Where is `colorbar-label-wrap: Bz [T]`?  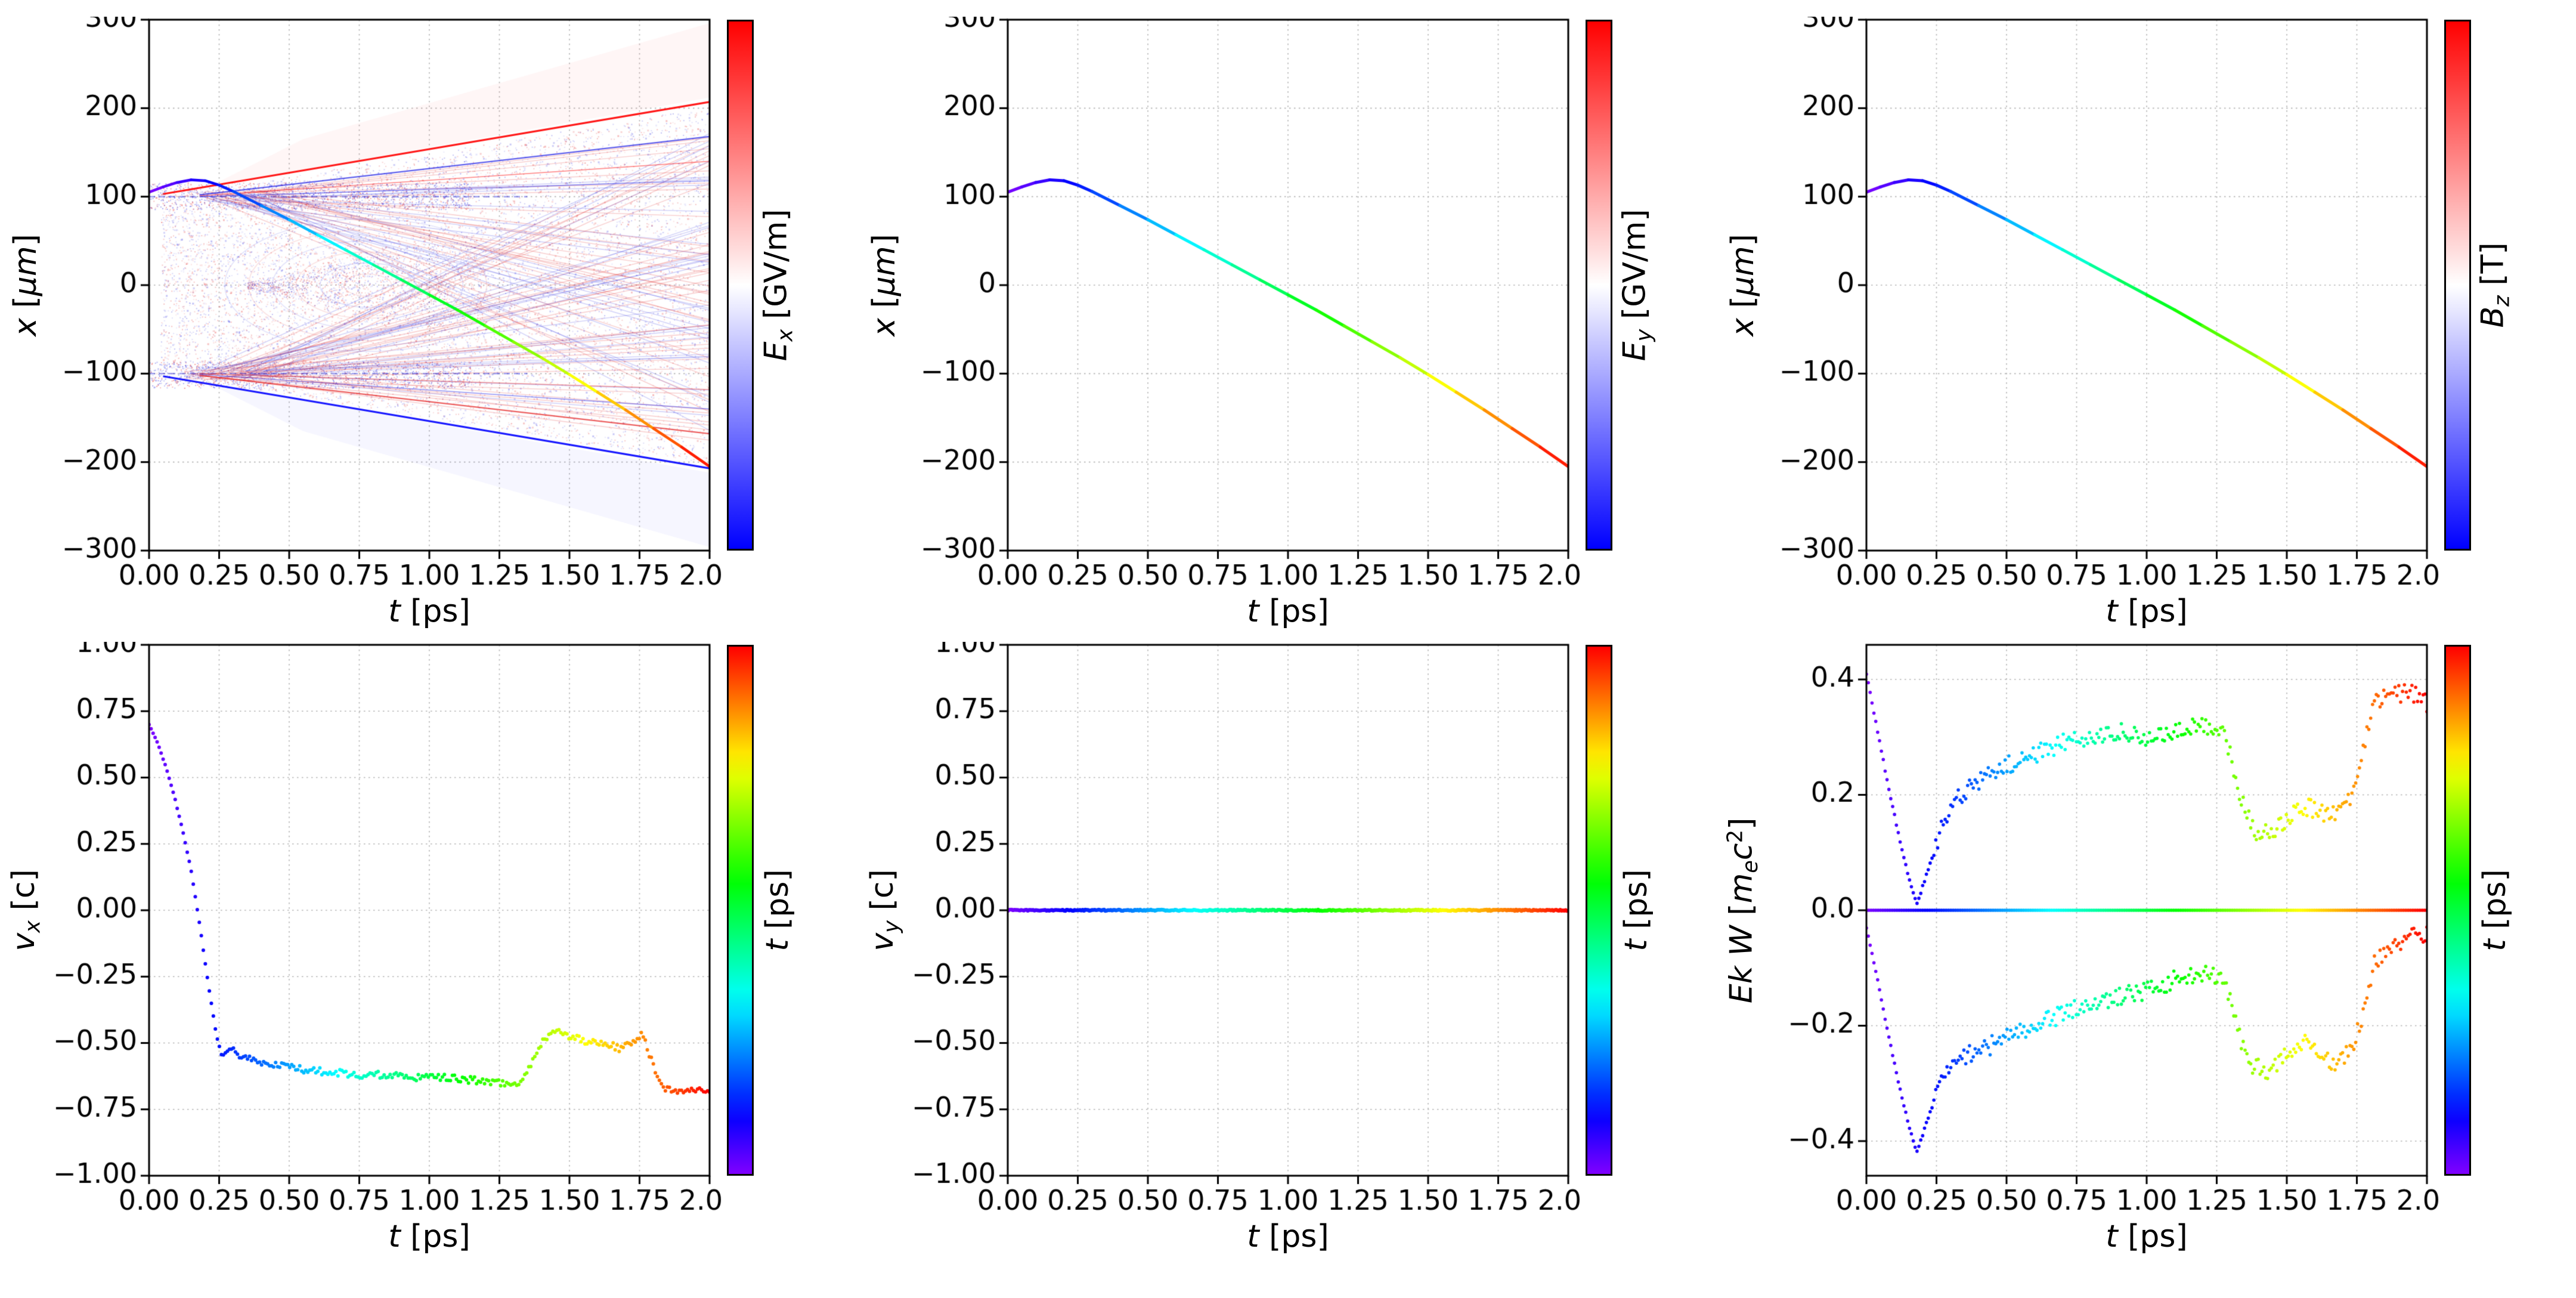
colorbar-label-wrap: Bz [T] is located at coordinates (2495, 285).